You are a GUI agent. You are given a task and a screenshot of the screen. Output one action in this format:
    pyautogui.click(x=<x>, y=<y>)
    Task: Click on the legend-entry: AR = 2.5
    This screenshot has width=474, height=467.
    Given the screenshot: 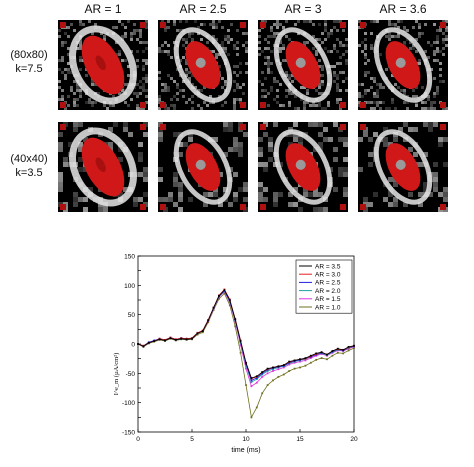 What is the action you would take?
    pyautogui.click(x=328, y=283)
    